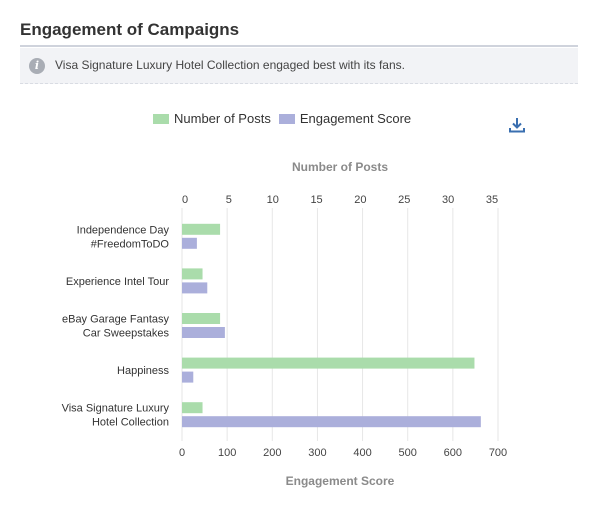 The width and height of the screenshot is (600, 520). I want to click on top-tick-label: 5, so click(229, 200).